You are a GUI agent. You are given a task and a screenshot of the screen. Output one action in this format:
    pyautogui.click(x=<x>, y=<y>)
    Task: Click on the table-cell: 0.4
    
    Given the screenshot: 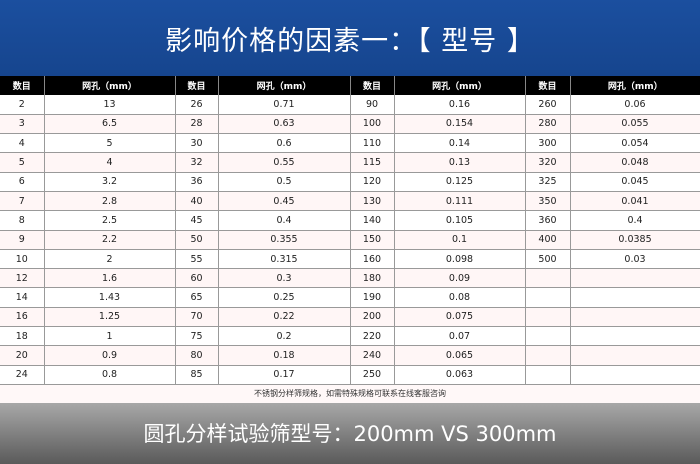 What is the action you would take?
    pyautogui.click(x=284, y=220)
    